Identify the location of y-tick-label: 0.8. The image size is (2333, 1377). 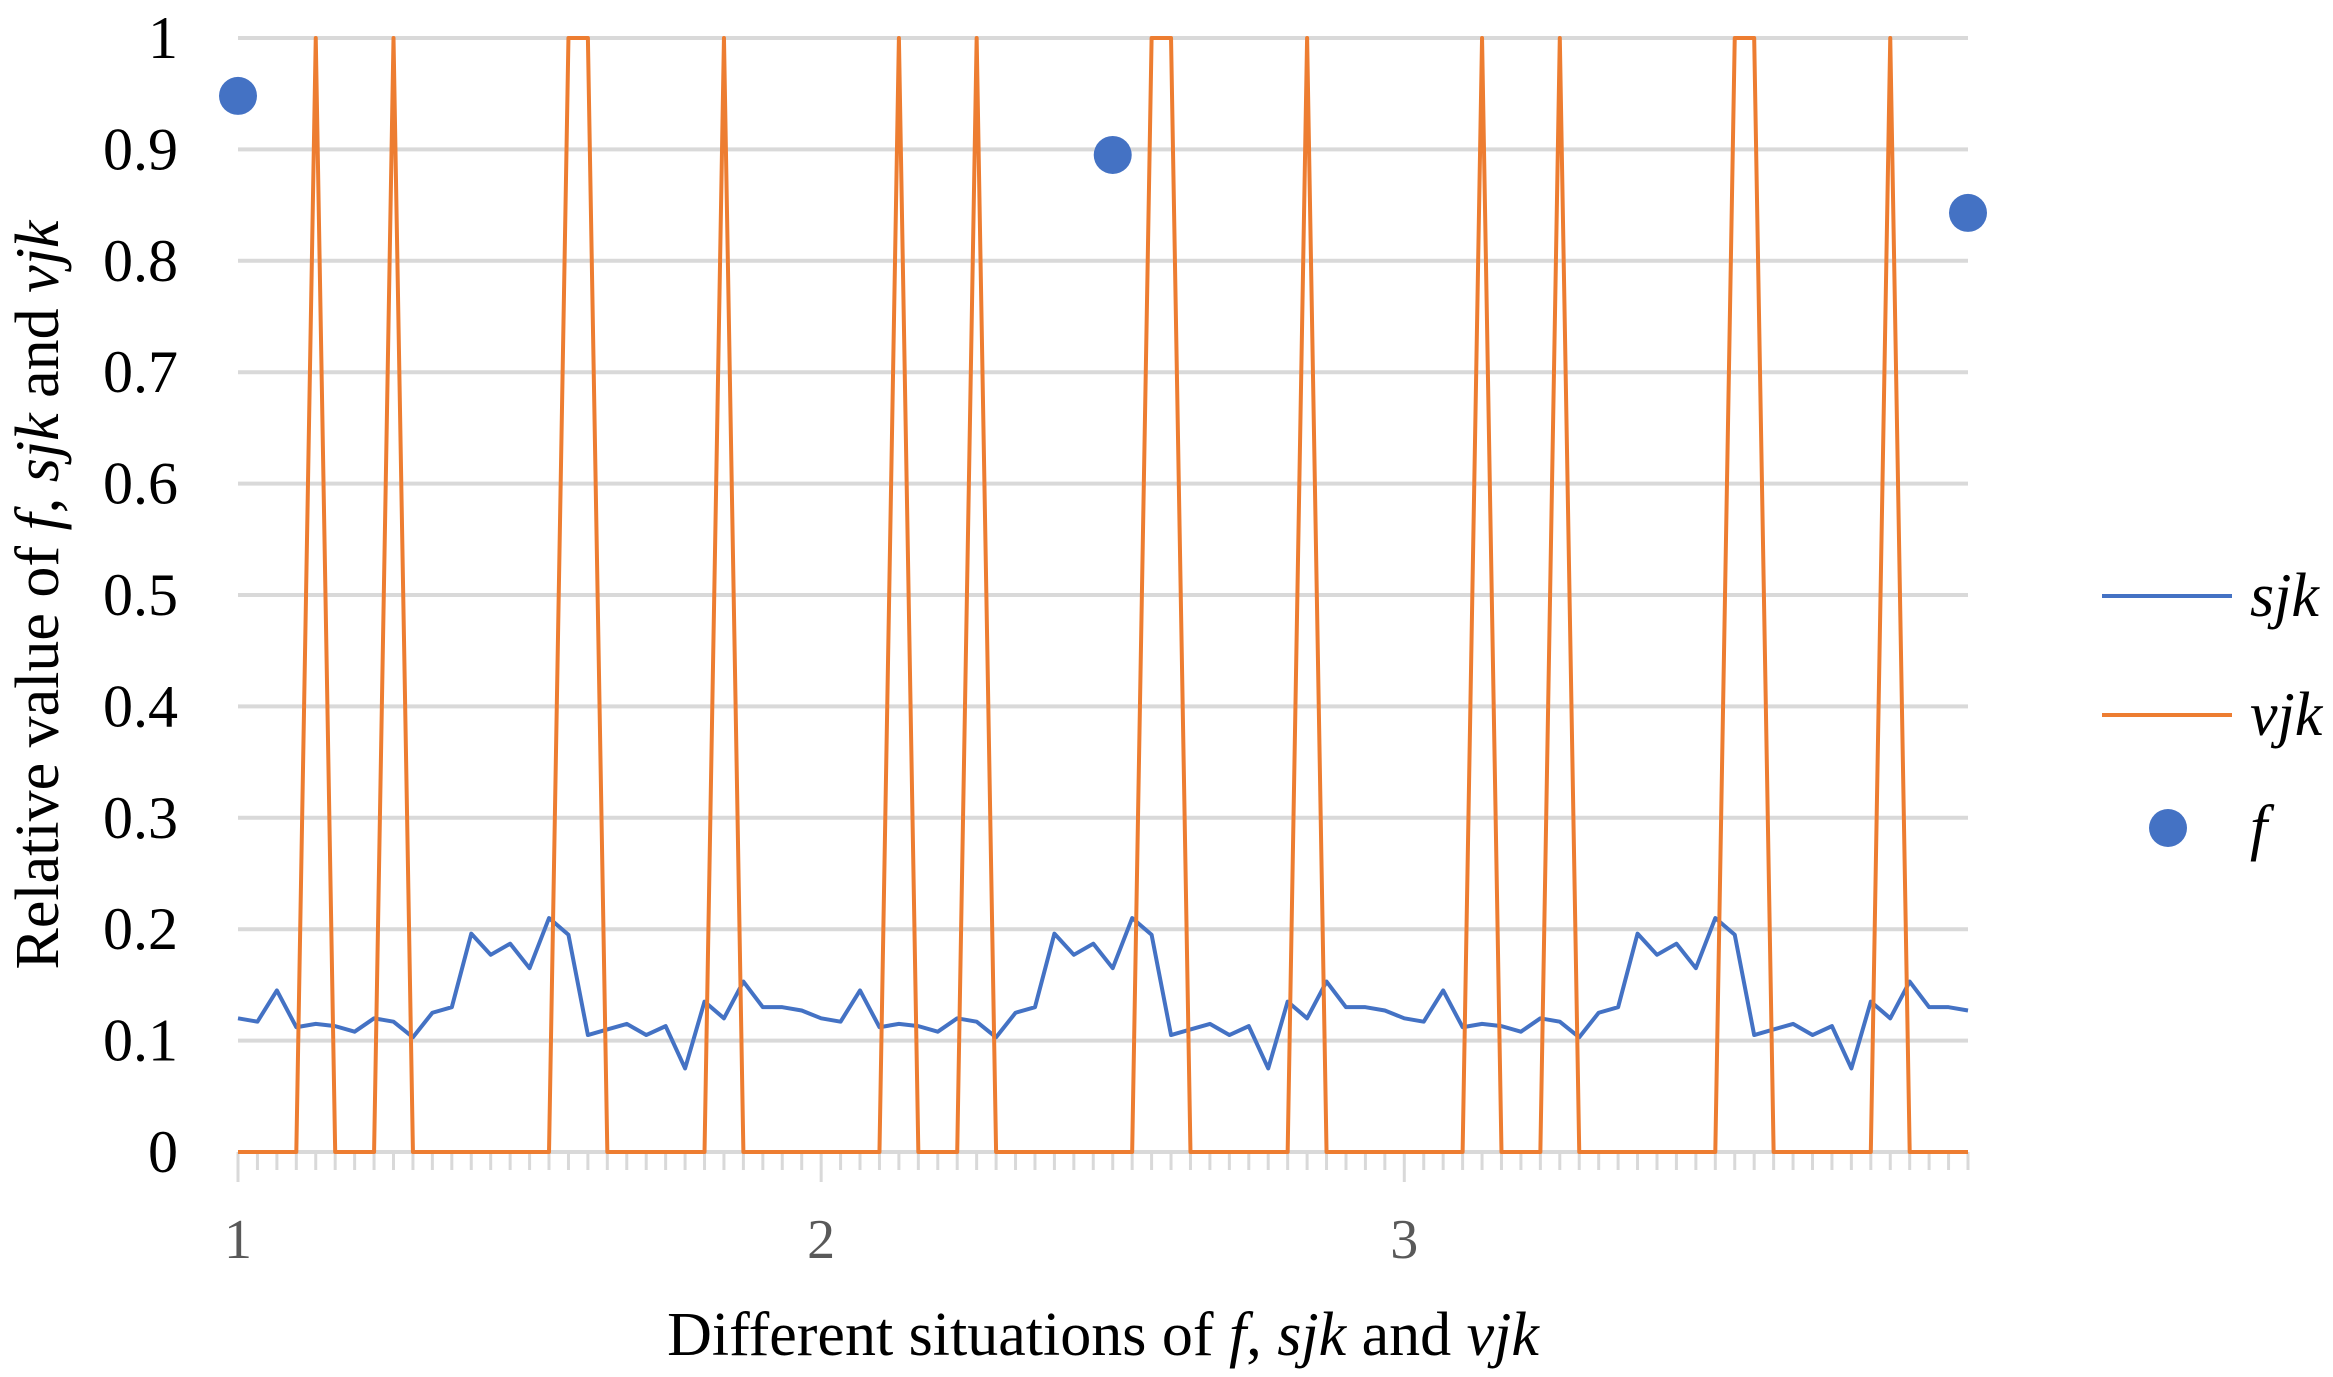
(140, 261).